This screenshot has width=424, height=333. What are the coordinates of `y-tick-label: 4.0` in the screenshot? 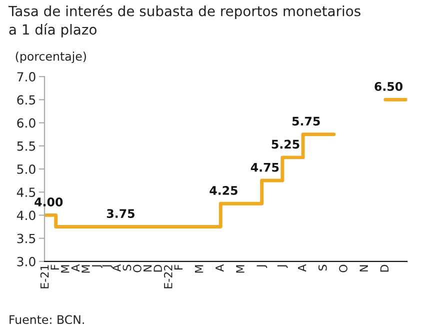 It's located at (26, 215).